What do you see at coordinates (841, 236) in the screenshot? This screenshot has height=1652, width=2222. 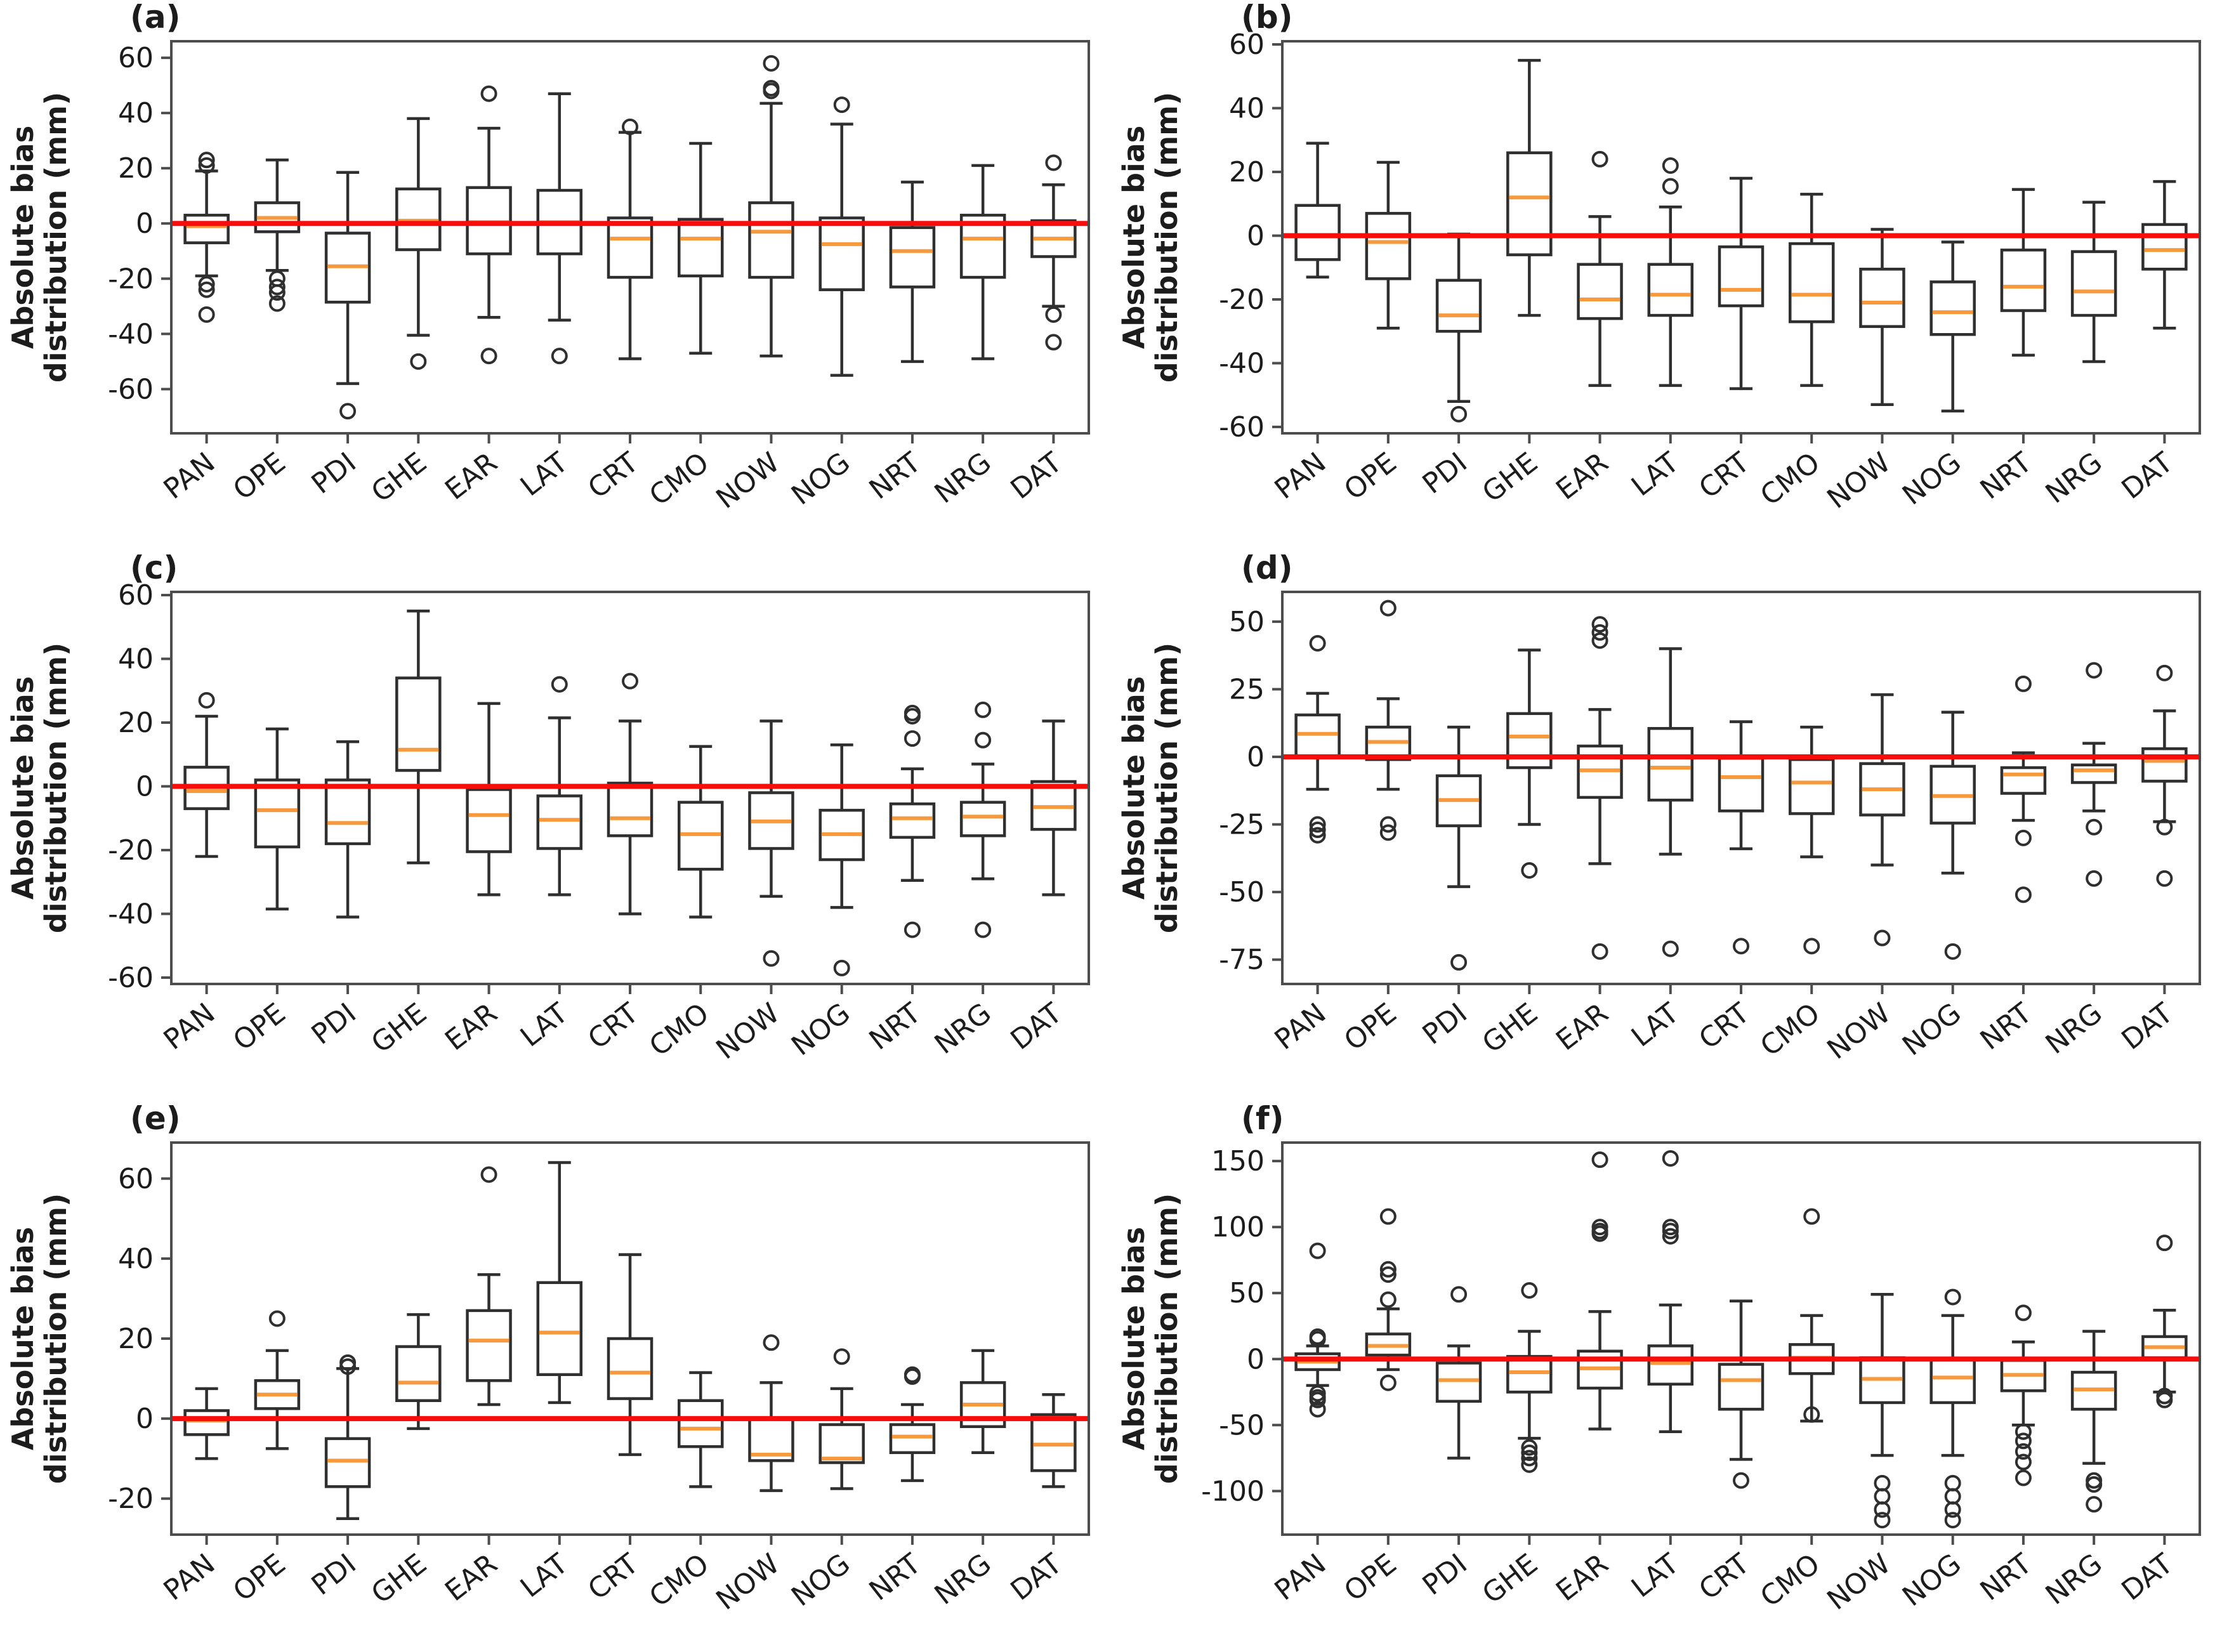 I see `box-NOG` at bounding box center [841, 236].